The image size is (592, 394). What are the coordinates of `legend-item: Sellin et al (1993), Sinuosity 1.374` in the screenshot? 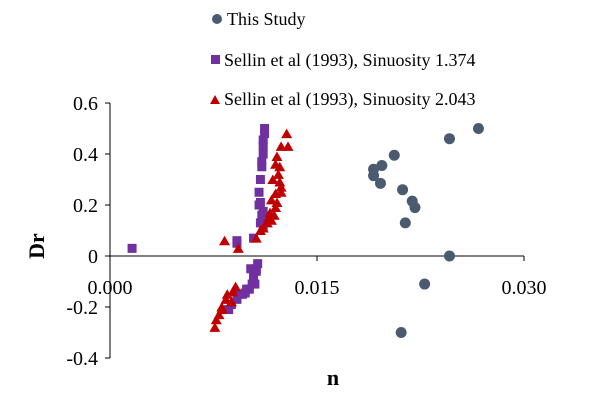 It's located at (343, 60).